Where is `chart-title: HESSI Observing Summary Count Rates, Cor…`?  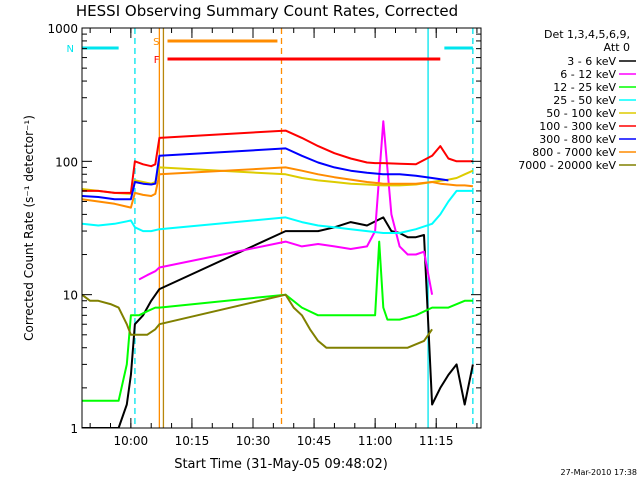 chart-title: HESSI Observing Summary Count Rates, Cor… is located at coordinates (267, 11).